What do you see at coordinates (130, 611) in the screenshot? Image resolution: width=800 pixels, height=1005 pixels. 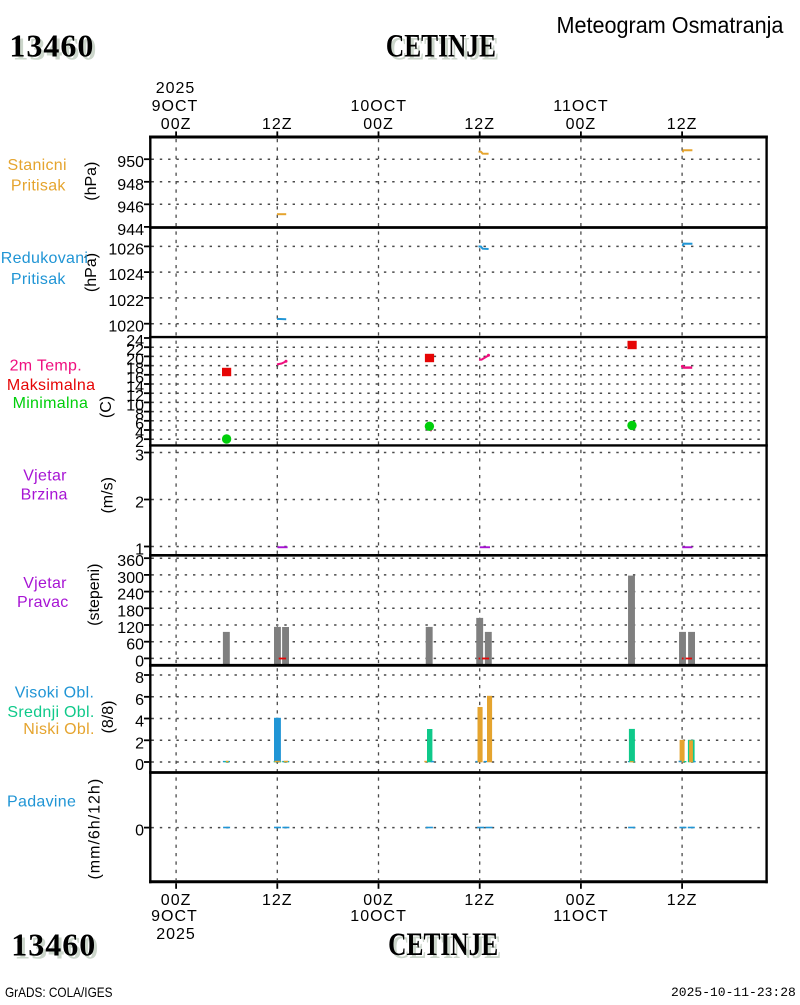 I see `svg-text: 180` at bounding box center [130, 611].